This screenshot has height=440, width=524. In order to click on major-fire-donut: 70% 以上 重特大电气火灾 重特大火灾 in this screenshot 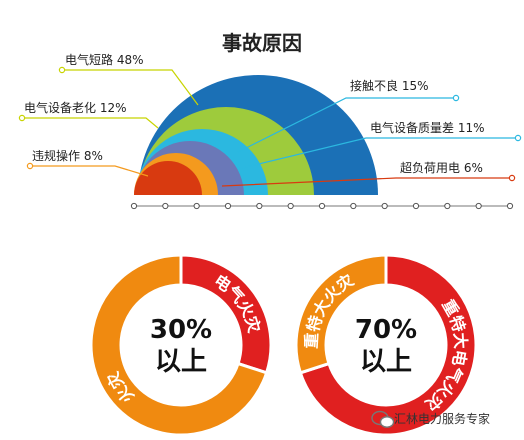, I will do `click(386, 345)`.